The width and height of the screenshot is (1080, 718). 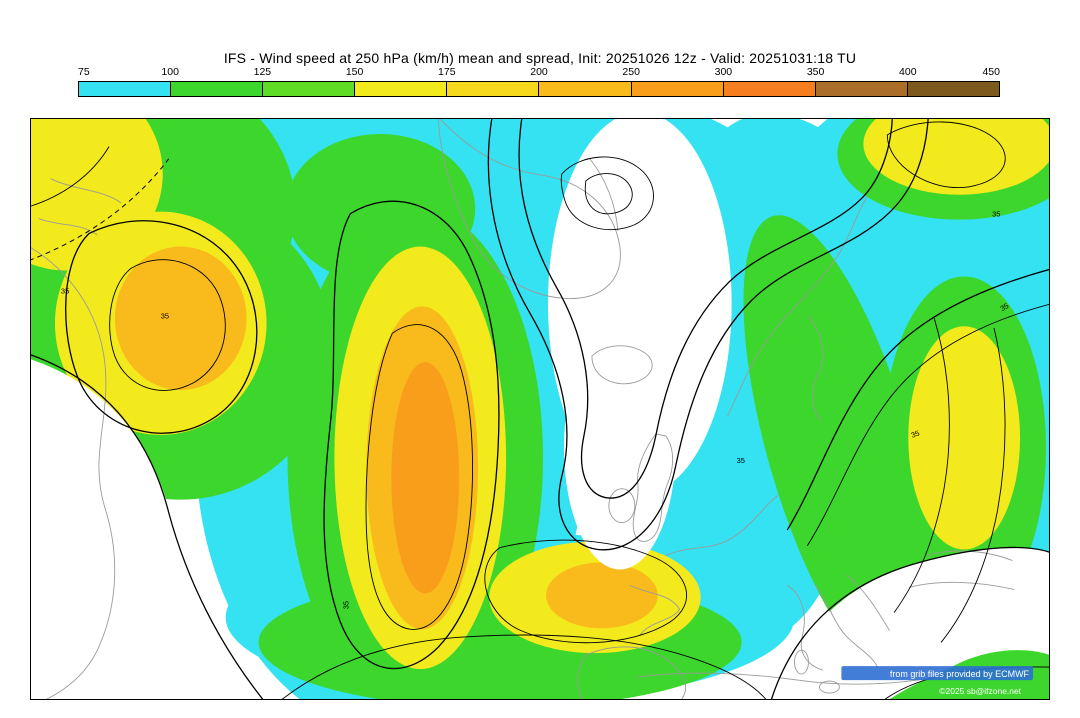 I want to click on colorbar-tick-label: 200, so click(x=539, y=72).